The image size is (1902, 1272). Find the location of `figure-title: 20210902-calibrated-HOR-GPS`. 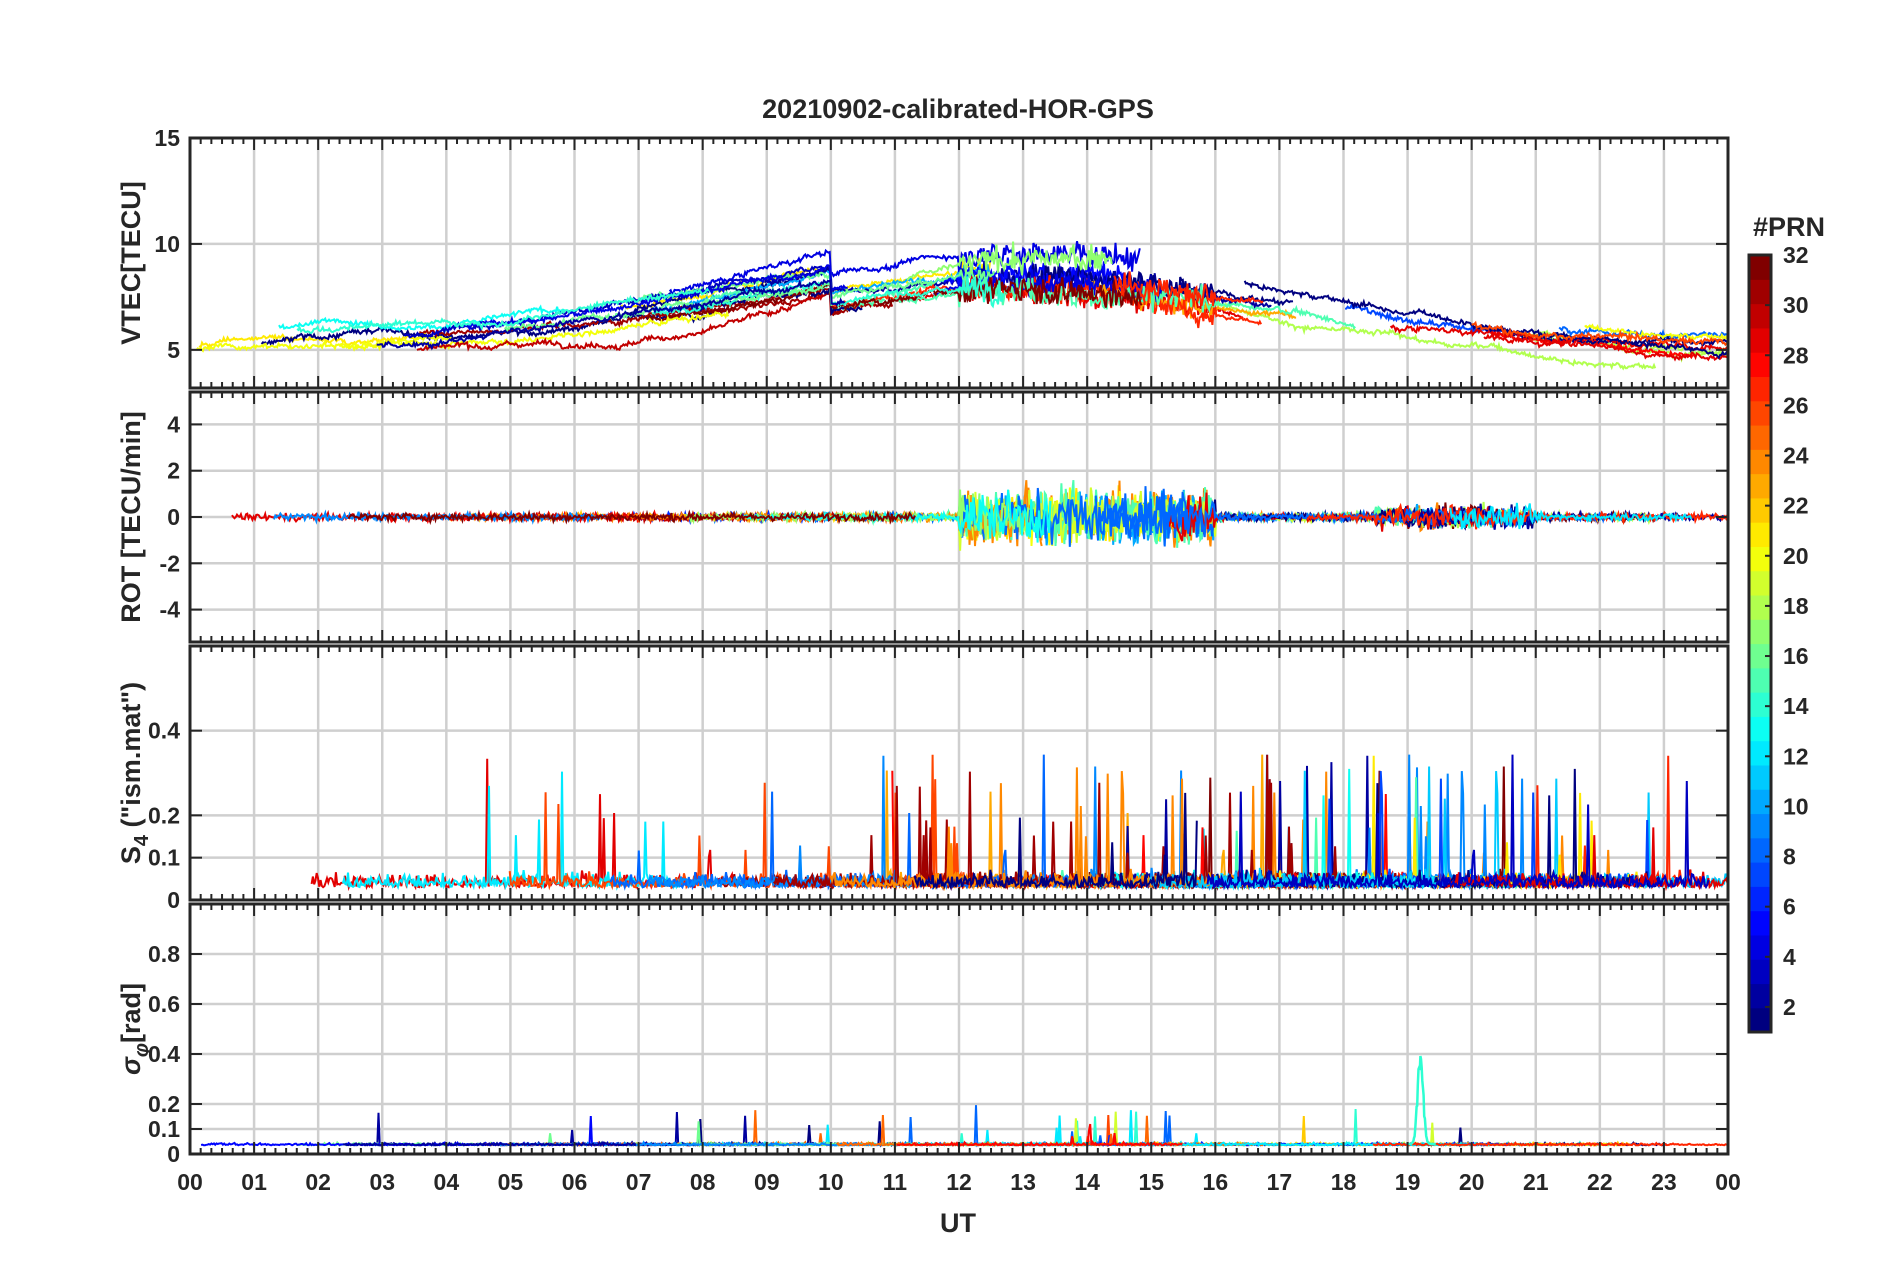

figure-title: 20210902-calibrated-HOR-GPS is located at coordinates (958, 109).